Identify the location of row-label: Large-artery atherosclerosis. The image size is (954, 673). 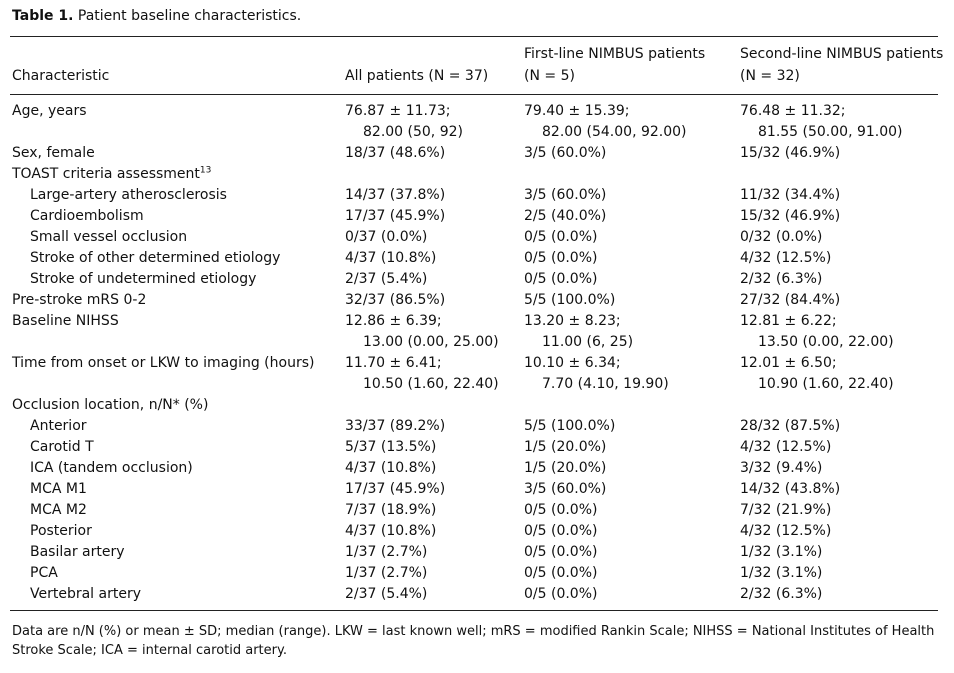
(128, 195).